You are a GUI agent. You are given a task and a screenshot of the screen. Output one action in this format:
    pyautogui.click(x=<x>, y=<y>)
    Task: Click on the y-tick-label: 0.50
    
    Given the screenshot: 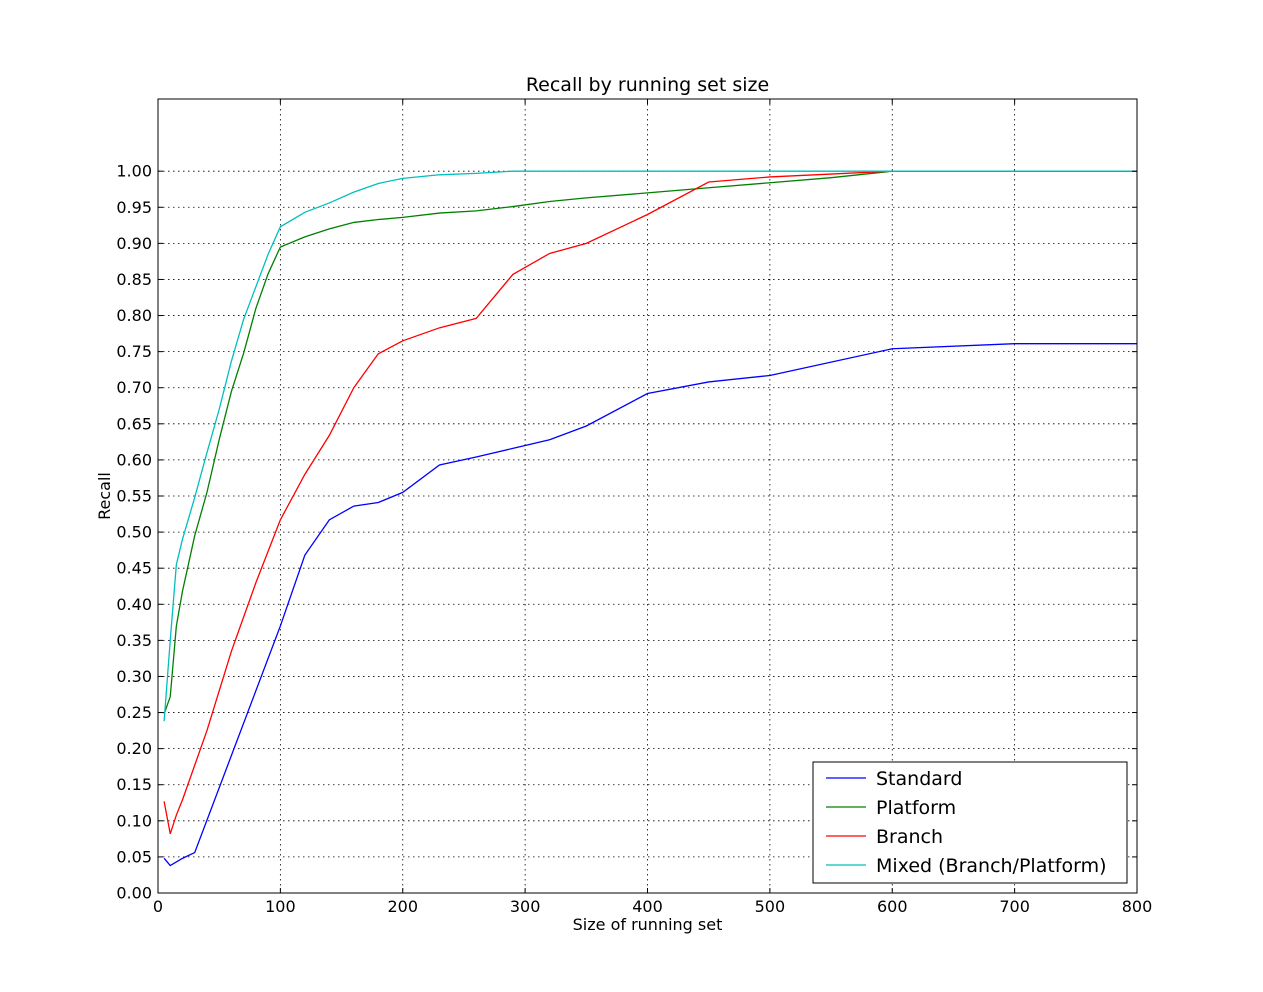 What is the action you would take?
    pyautogui.click(x=134, y=532)
    